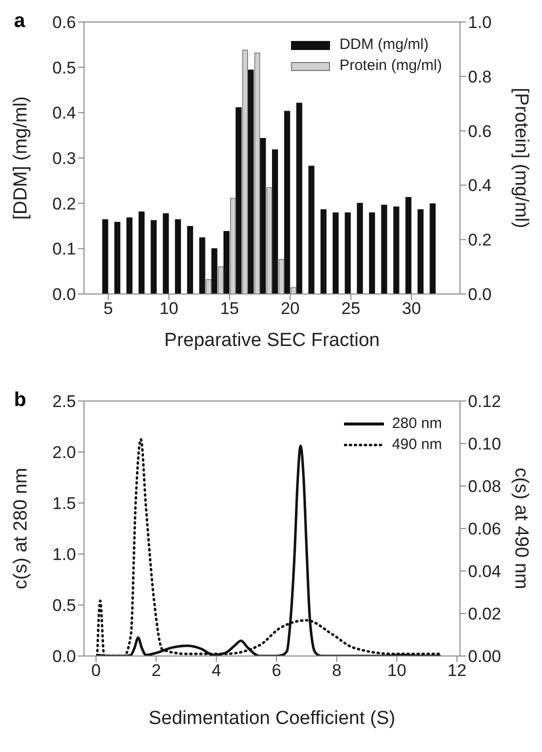 The width and height of the screenshot is (542, 752). I want to click on y2-tick-label: 0.08, so click(485, 486).